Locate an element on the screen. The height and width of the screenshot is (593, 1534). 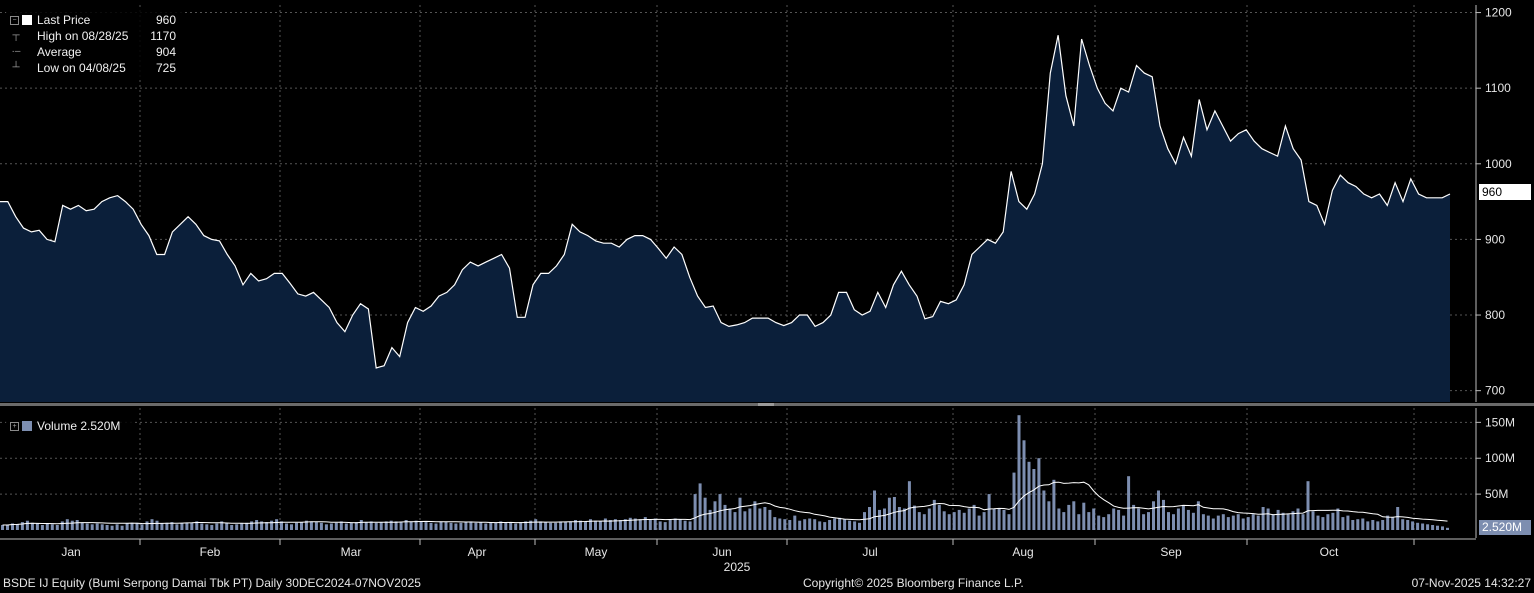
average-marker-icon: ·‒ is located at coordinates (16, 51).